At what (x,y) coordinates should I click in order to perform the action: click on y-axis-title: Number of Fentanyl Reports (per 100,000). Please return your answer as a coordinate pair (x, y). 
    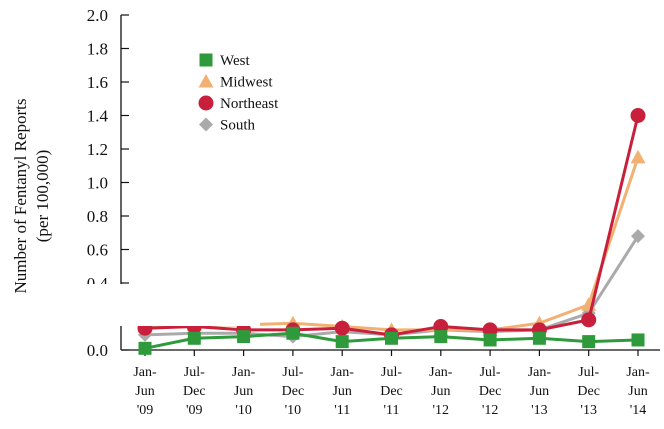
    Looking at the image, I should click on (31, 196).